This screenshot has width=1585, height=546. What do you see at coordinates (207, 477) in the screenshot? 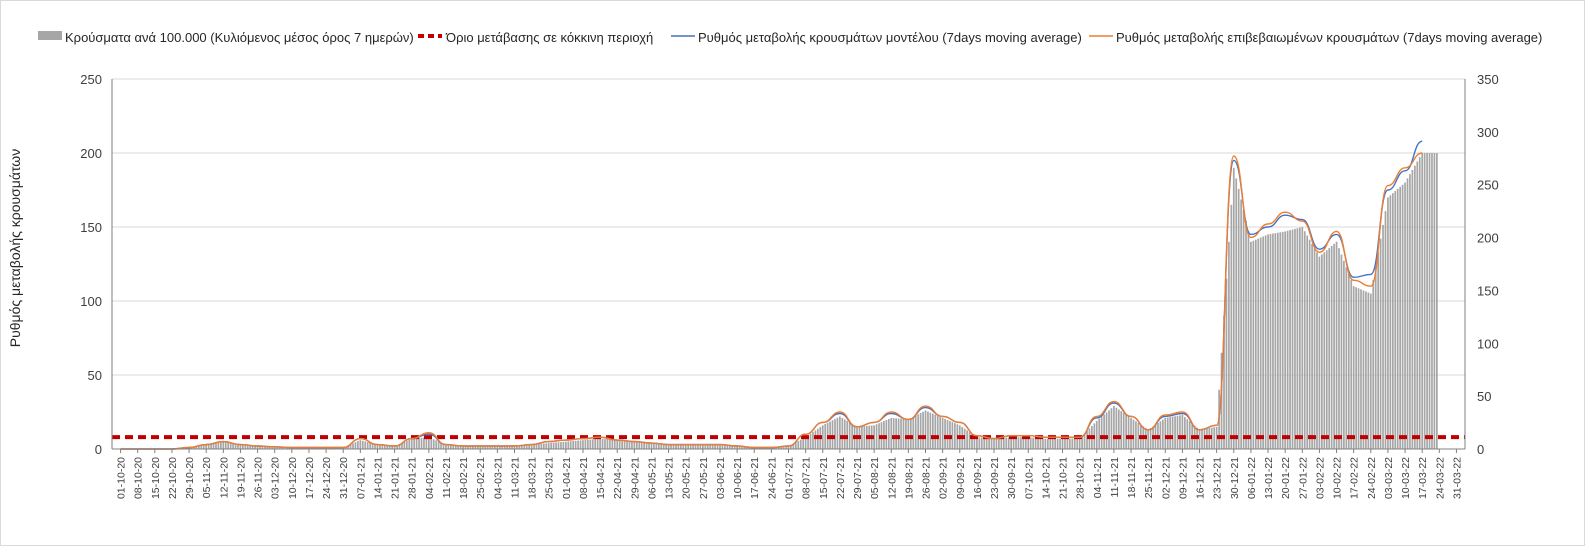
I see `x-tick-label: 05-11-20` at bounding box center [207, 477].